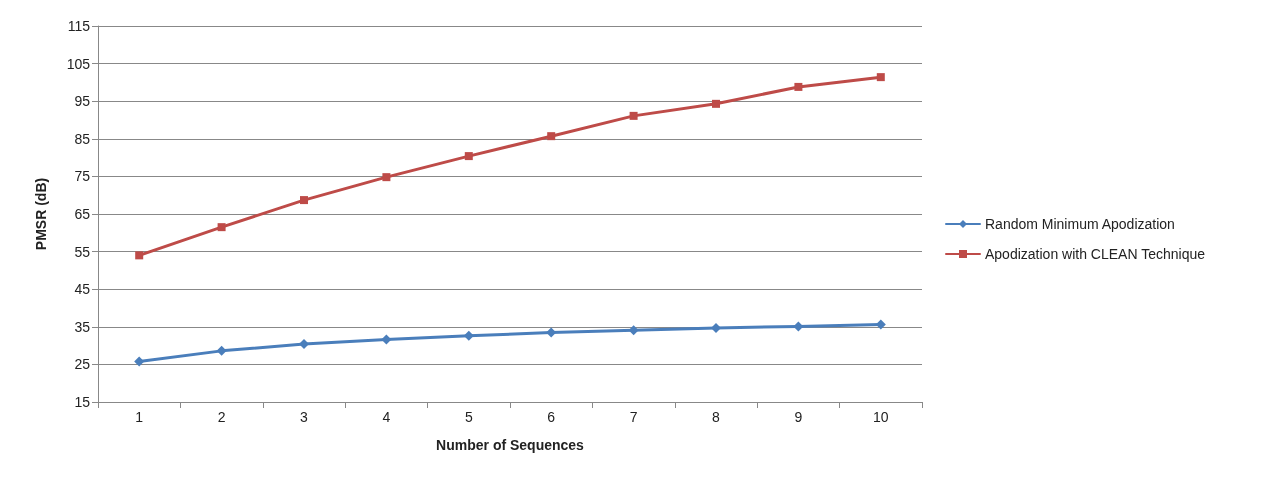  I want to click on x-tick-label: 6, so click(551, 417).